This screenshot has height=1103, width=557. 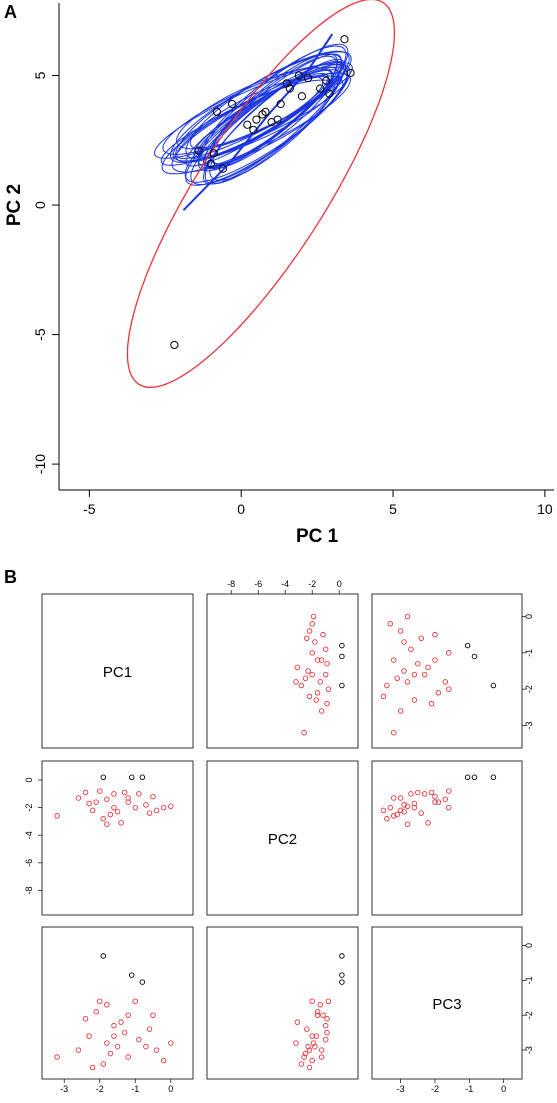 I want to click on y-tick-label: 0, so click(x=40, y=205).